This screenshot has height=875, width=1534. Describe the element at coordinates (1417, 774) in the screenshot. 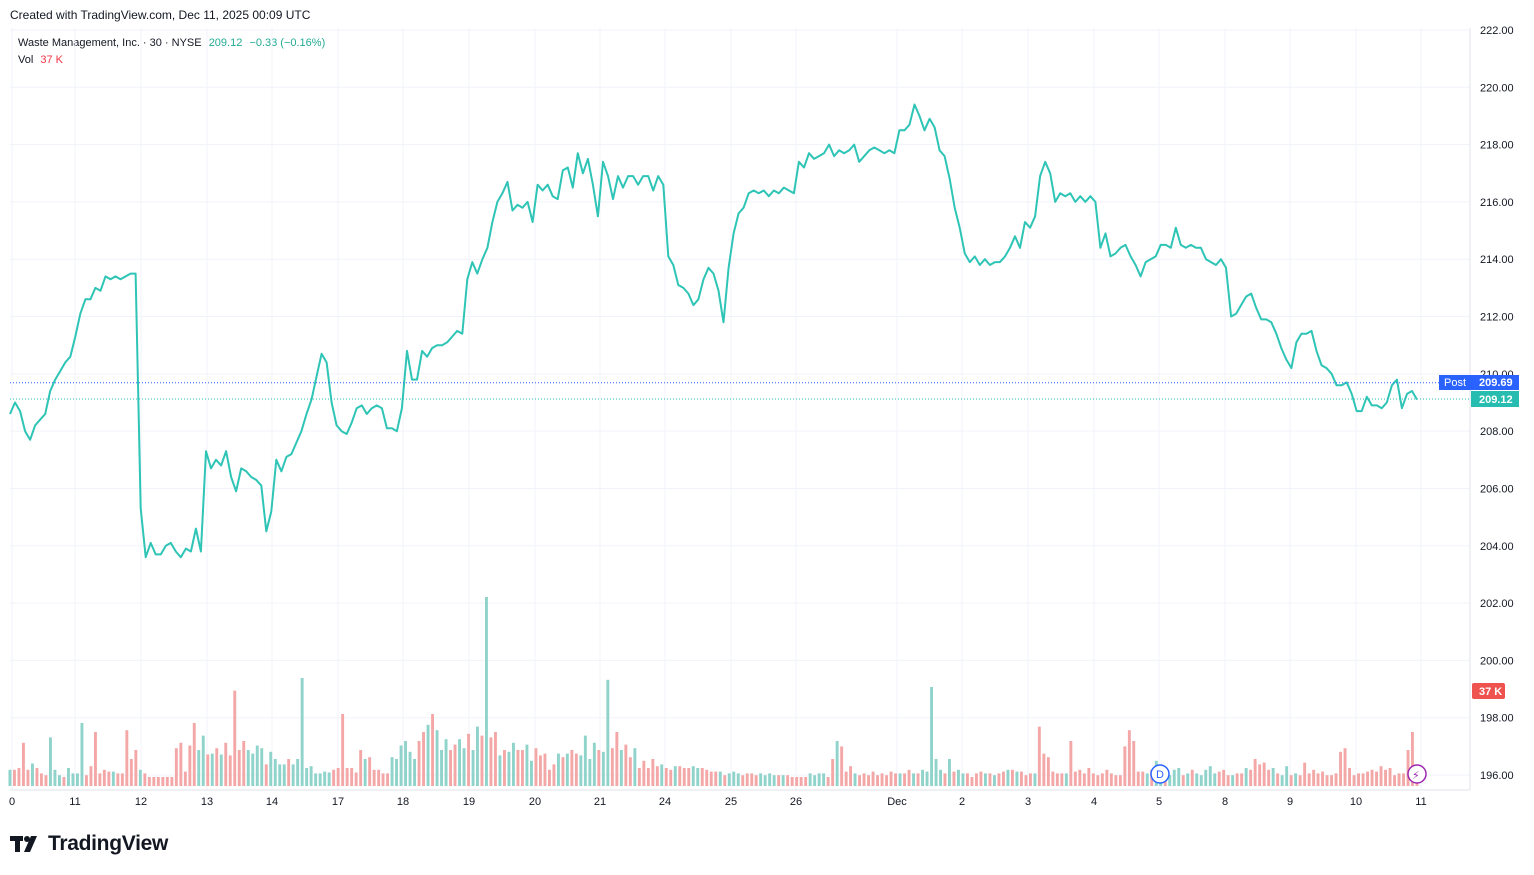

I see `earnings-marker-icon: ⚡` at that location.